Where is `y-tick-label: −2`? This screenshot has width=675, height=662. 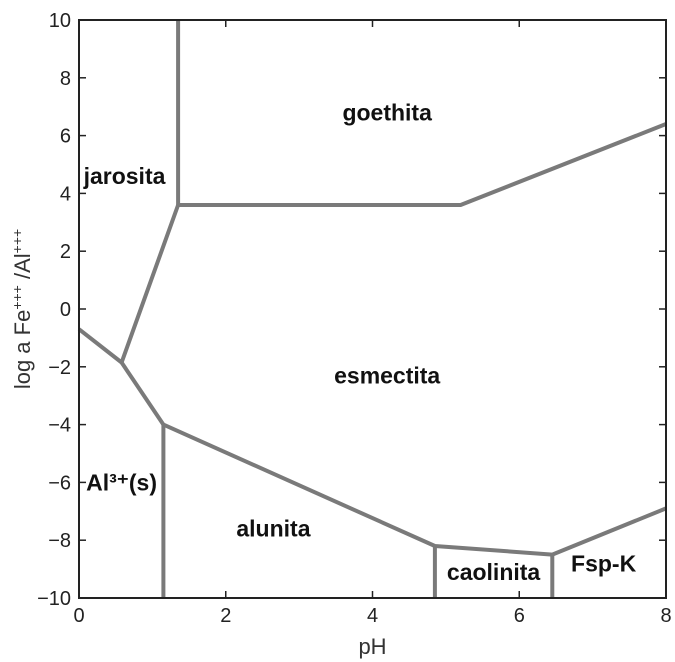 y-tick-label: −2 is located at coordinates (59, 368).